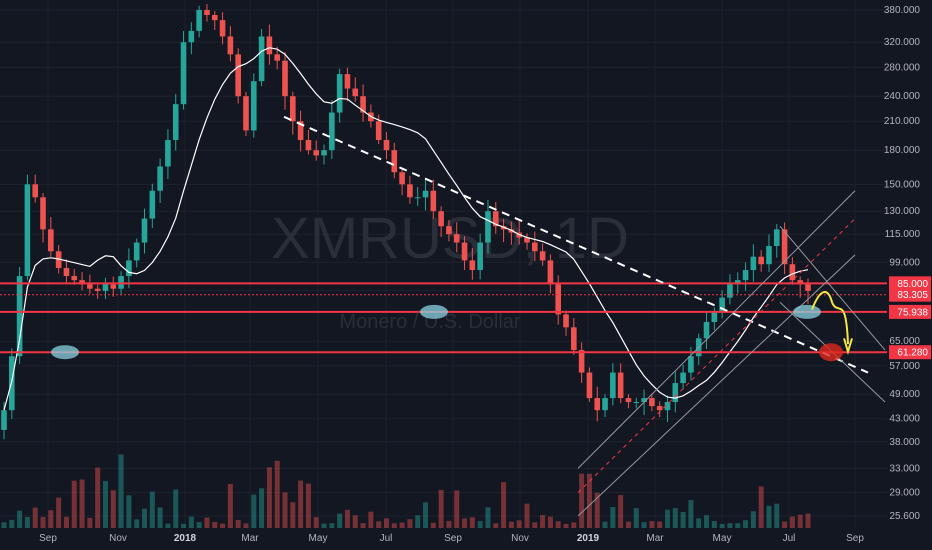 Image resolution: width=932 pixels, height=550 pixels. I want to click on time-tick-label: Sep, so click(453, 538).